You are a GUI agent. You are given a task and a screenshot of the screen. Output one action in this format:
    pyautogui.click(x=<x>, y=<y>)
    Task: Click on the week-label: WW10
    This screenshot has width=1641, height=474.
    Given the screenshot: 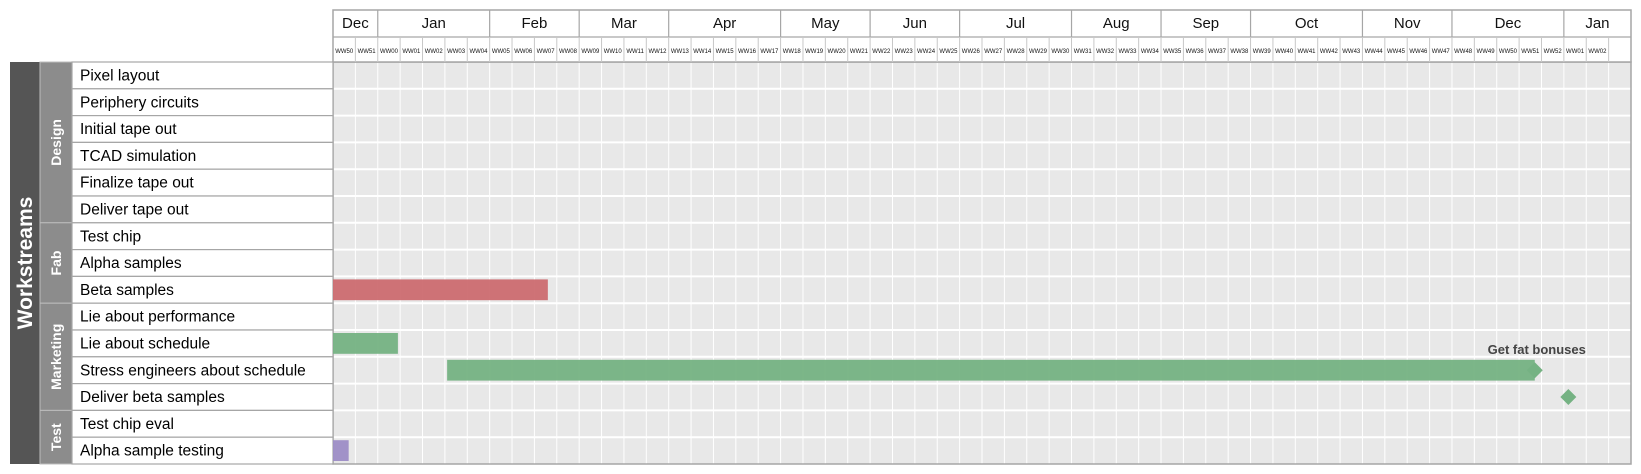 What is the action you would take?
    pyautogui.click(x=613, y=52)
    